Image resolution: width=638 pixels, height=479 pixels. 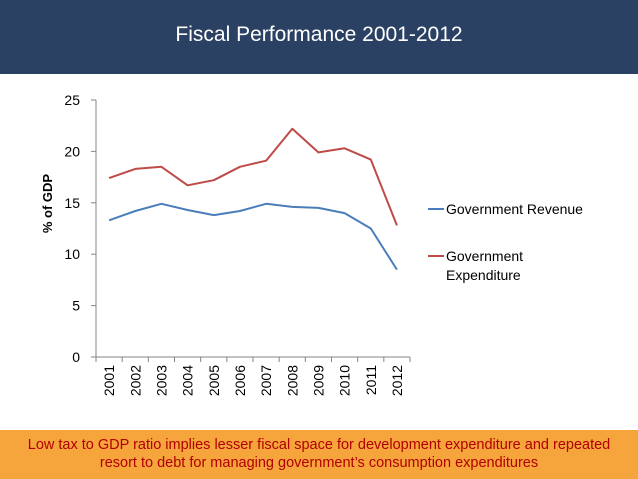 I want to click on x-tick-label: 2002, so click(x=135, y=380).